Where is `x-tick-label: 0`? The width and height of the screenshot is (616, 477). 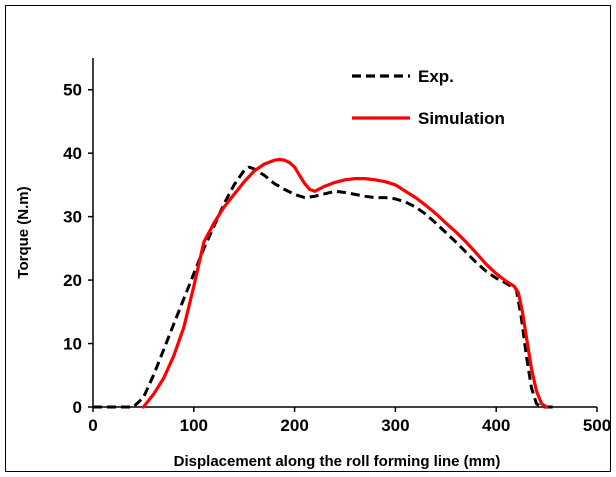
x-tick-label: 0 is located at coordinates (92, 425).